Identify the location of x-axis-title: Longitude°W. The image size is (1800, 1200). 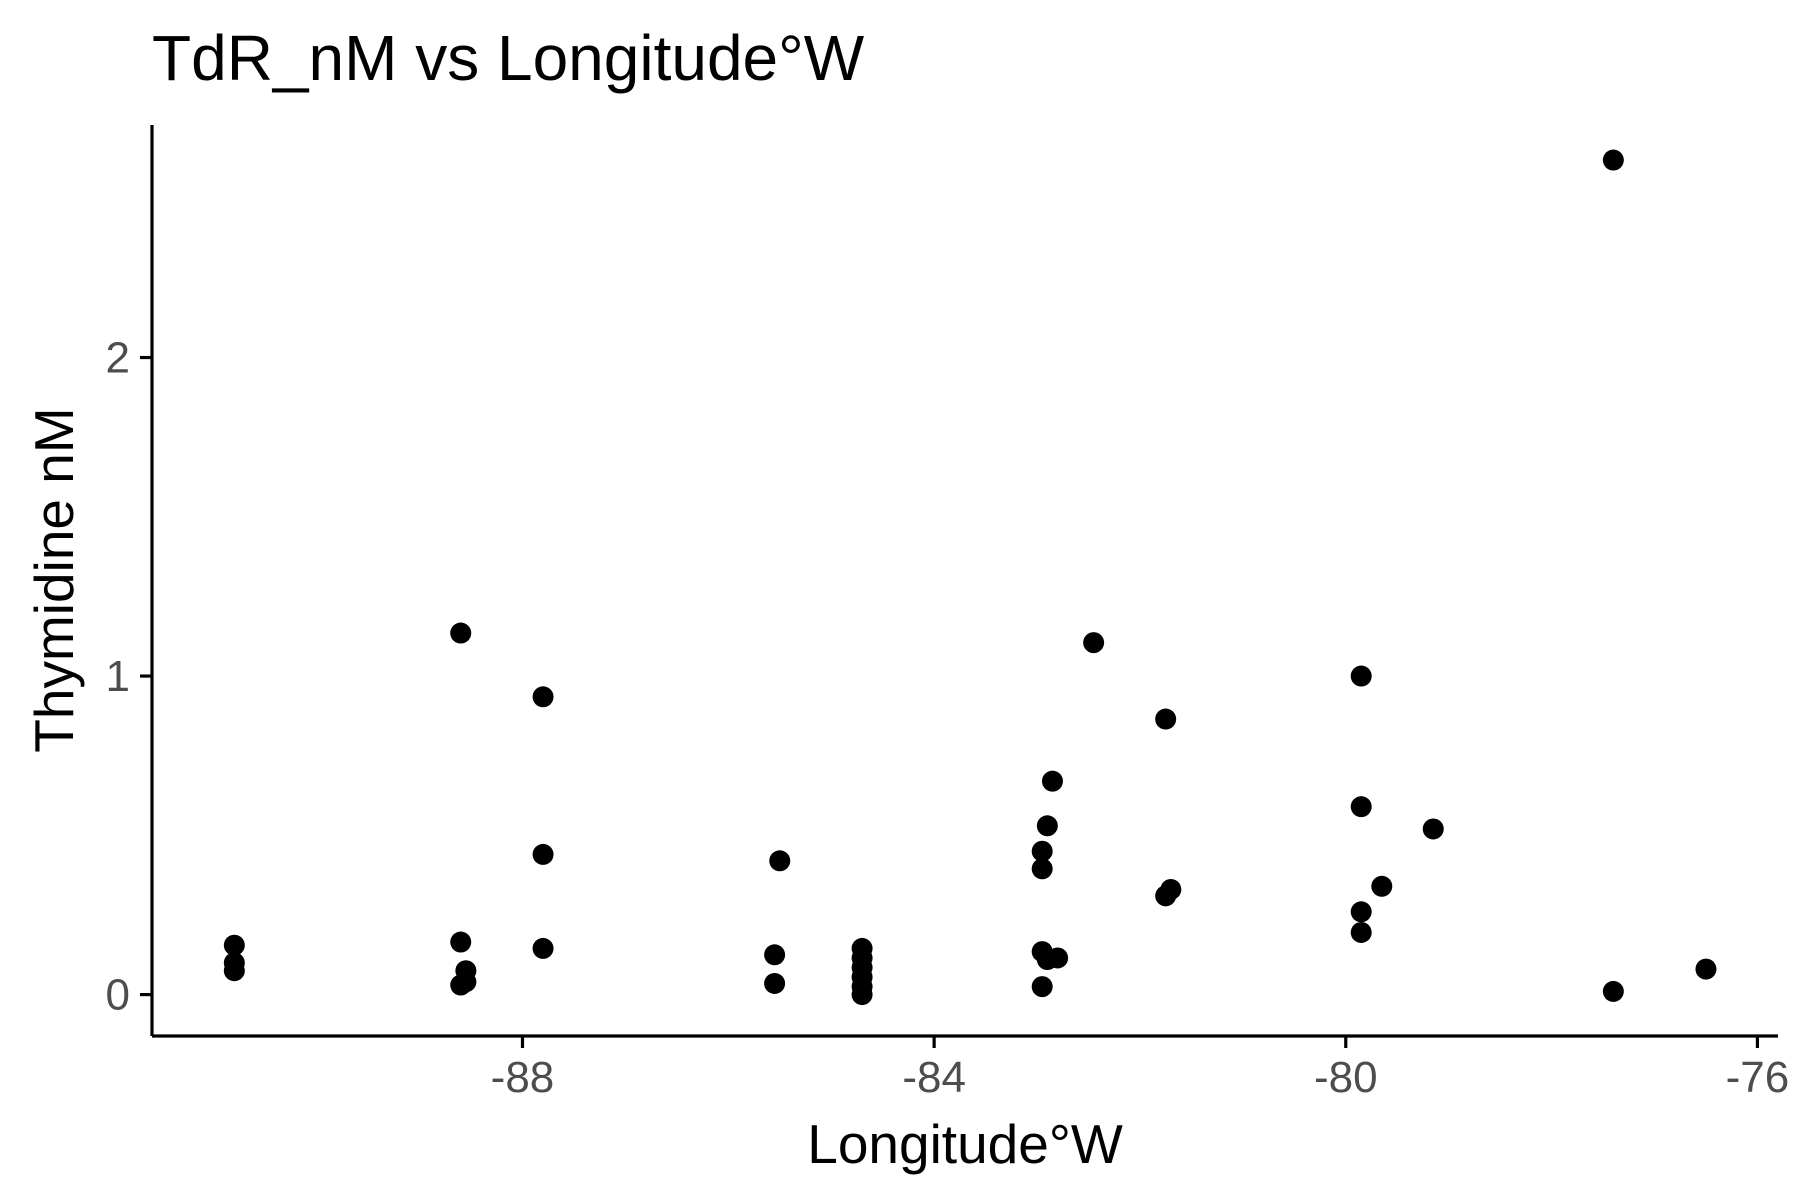
(965, 1144).